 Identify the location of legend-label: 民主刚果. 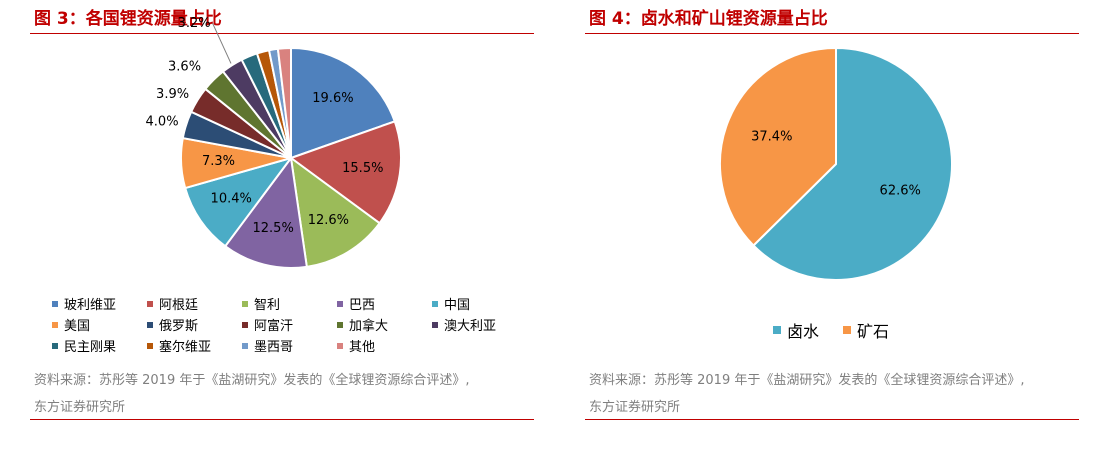
(90, 347).